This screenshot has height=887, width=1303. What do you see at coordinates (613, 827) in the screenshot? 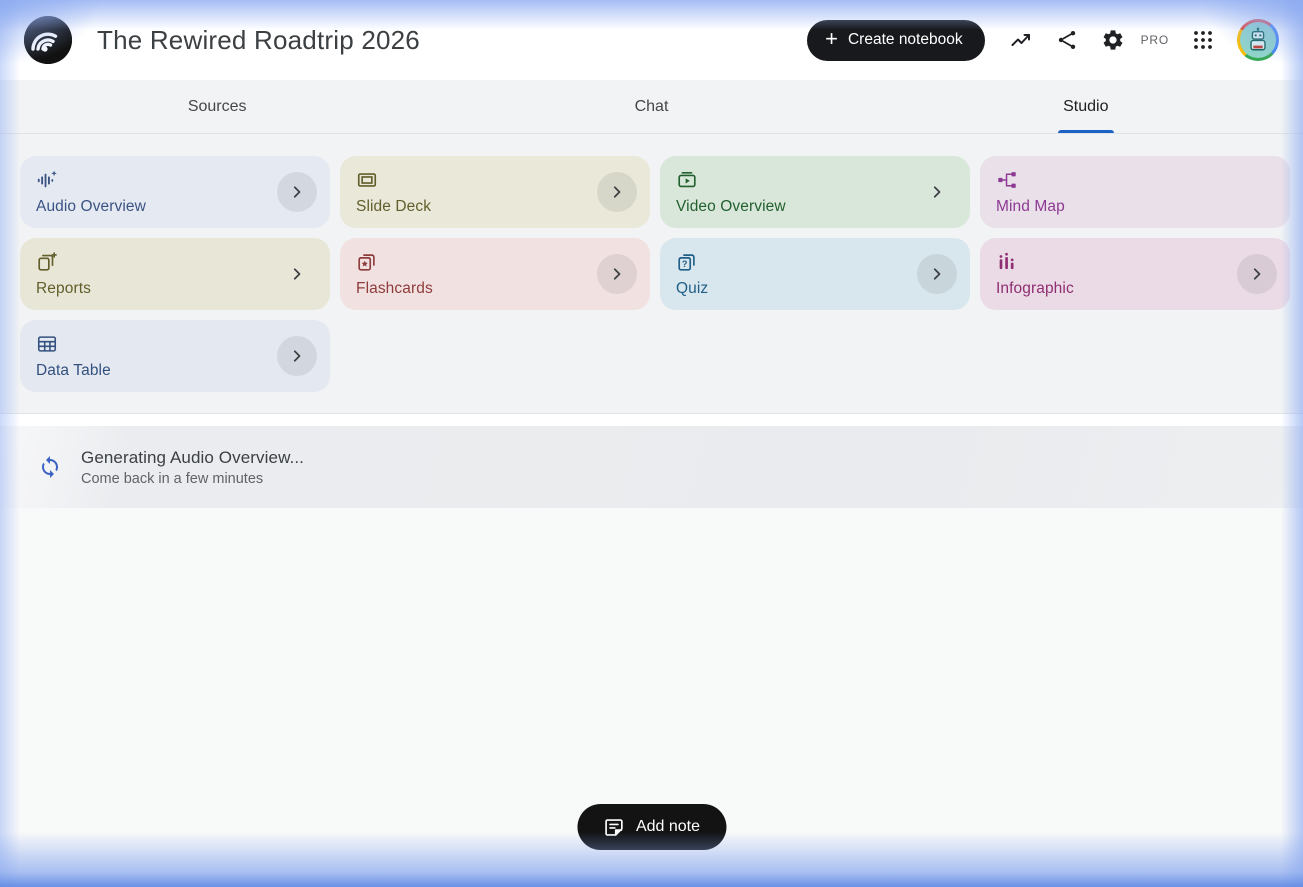
I see `note-icon` at bounding box center [613, 827].